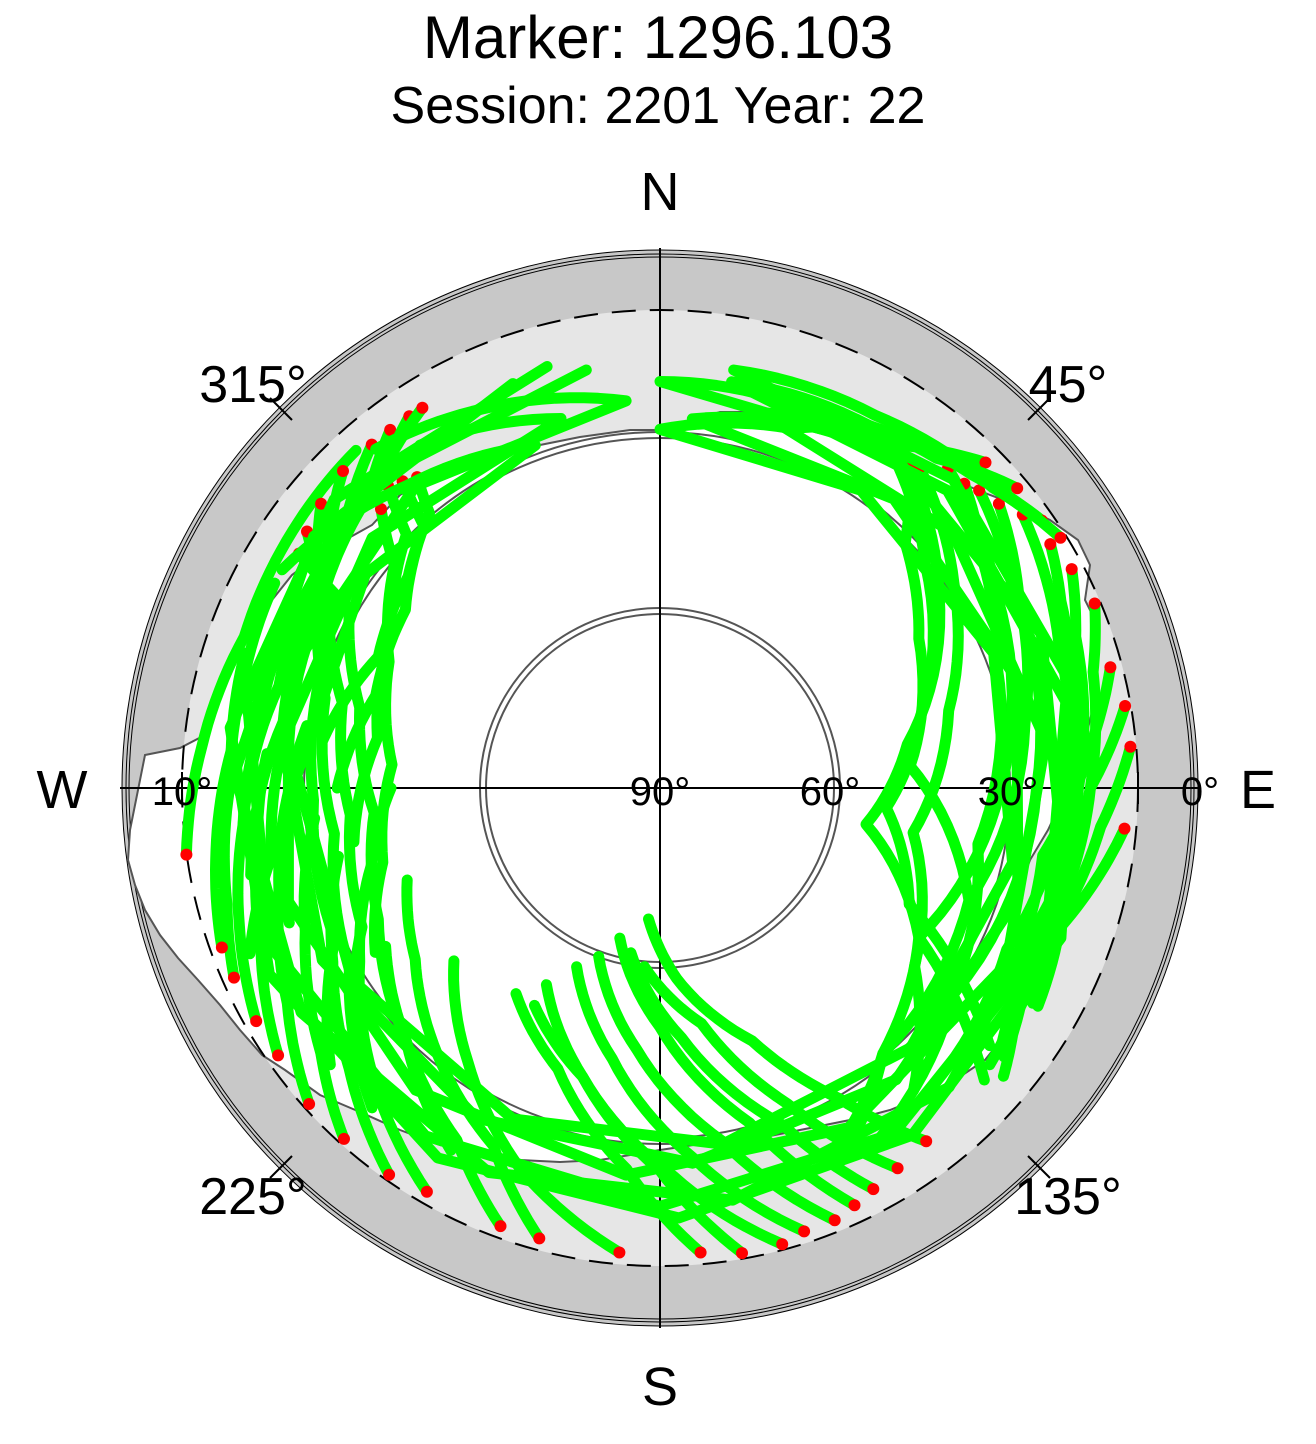 Image resolution: width=1316 pixels, height=1444 pixels. What do you see at coordinates (253, 1197) in the screenshot?
I see `azimuth-tick-225: 225°` at bounding box center [253, 1197].